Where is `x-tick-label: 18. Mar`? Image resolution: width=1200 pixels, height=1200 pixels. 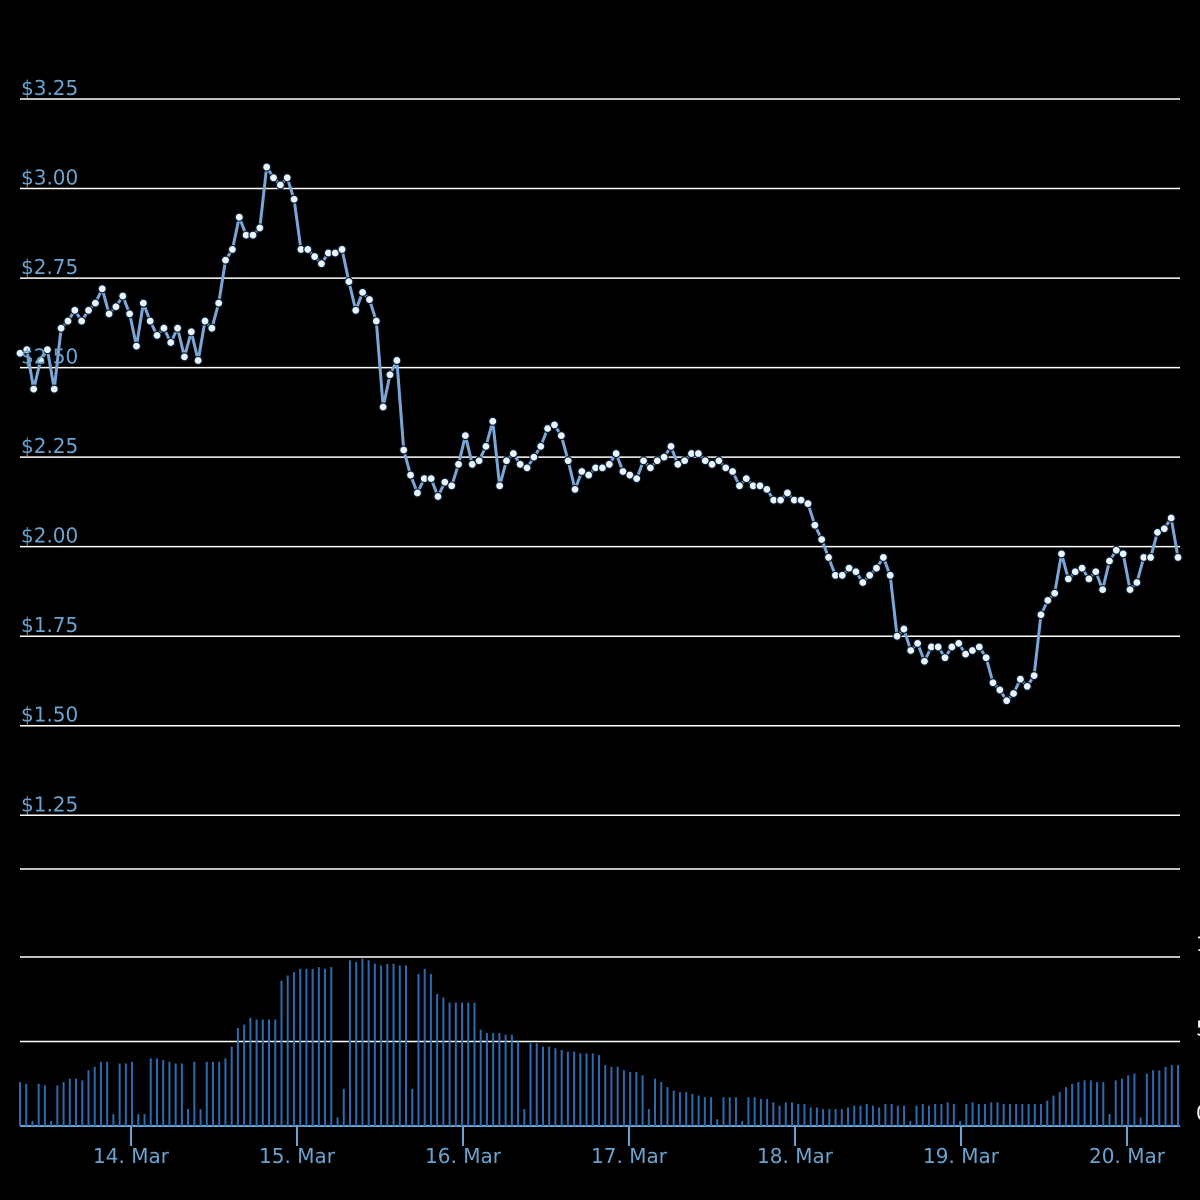 x-tick-label: 18. Mar is located at coordinates (795, 1156).